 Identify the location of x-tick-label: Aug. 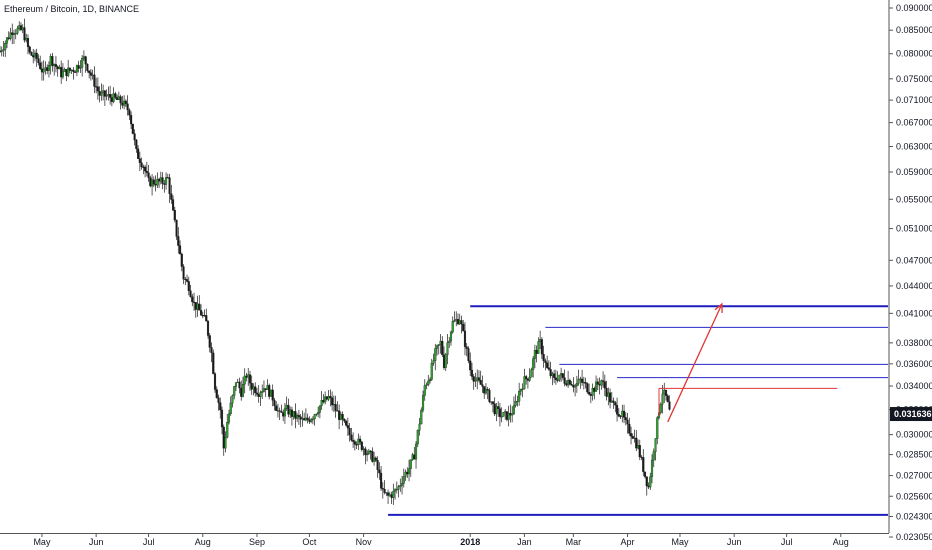
(841, 542).